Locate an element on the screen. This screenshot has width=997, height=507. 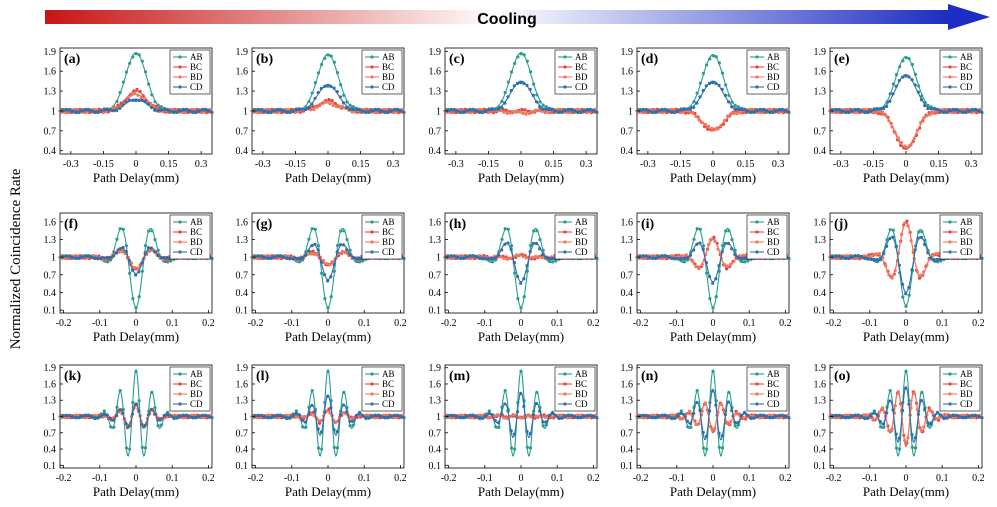
legend-entry-BC: BC is located at coordinates (196, 67).